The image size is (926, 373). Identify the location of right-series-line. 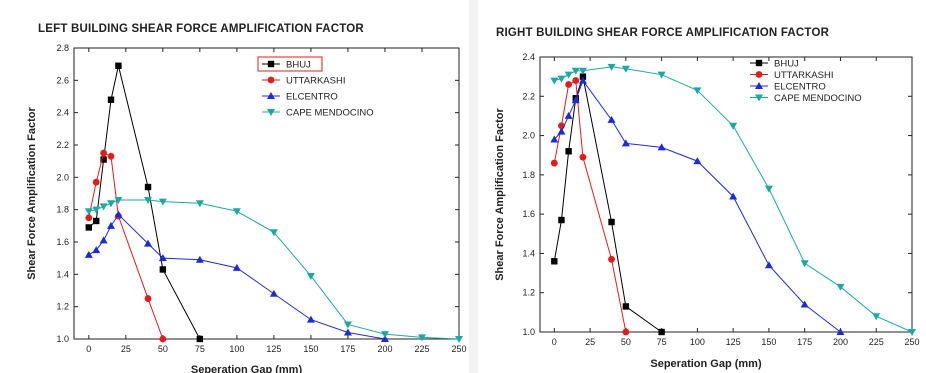
(607, 203).